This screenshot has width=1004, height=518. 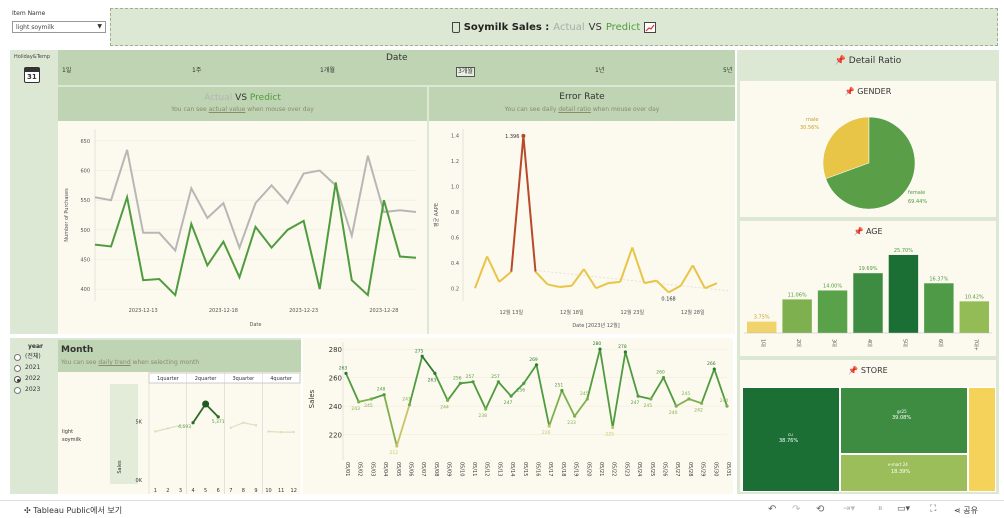 I want to click on undo-icon: ↶, so click(x=772, y=509).